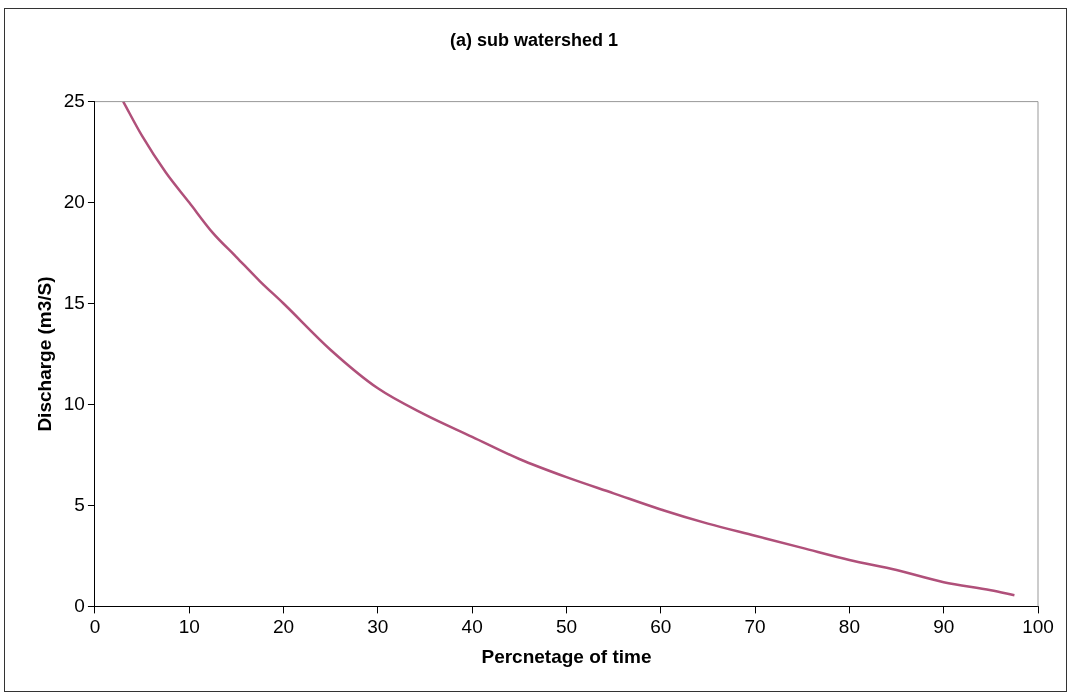 Image resolution: width=1073 pixels, height=698 pixels. Describe the element at coordinates (283, 627) in the screenshot. I see `x-tick-label: 20` at that location.